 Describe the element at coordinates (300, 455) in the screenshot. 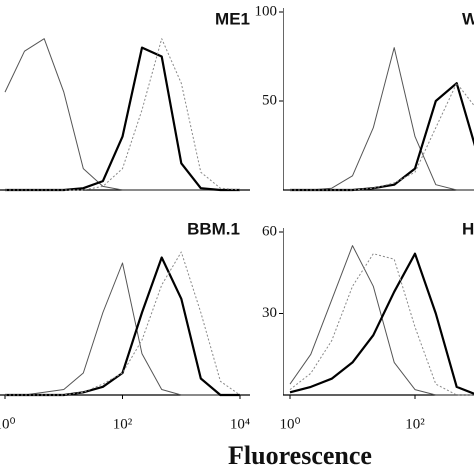

I see `x-axis-label: Fluorescence` at that location.